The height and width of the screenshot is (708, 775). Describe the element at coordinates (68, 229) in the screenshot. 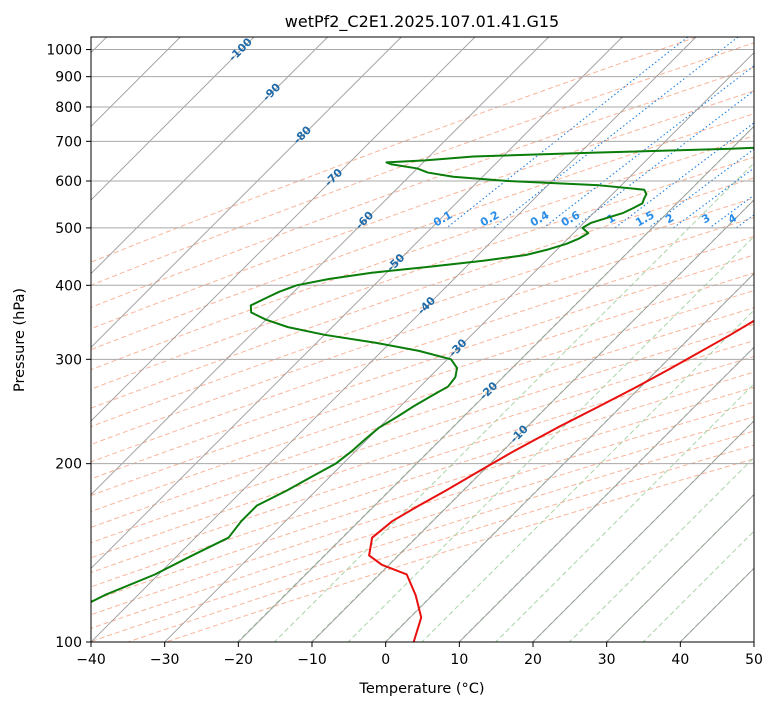

I see `y-tick-label: 500` at that location.